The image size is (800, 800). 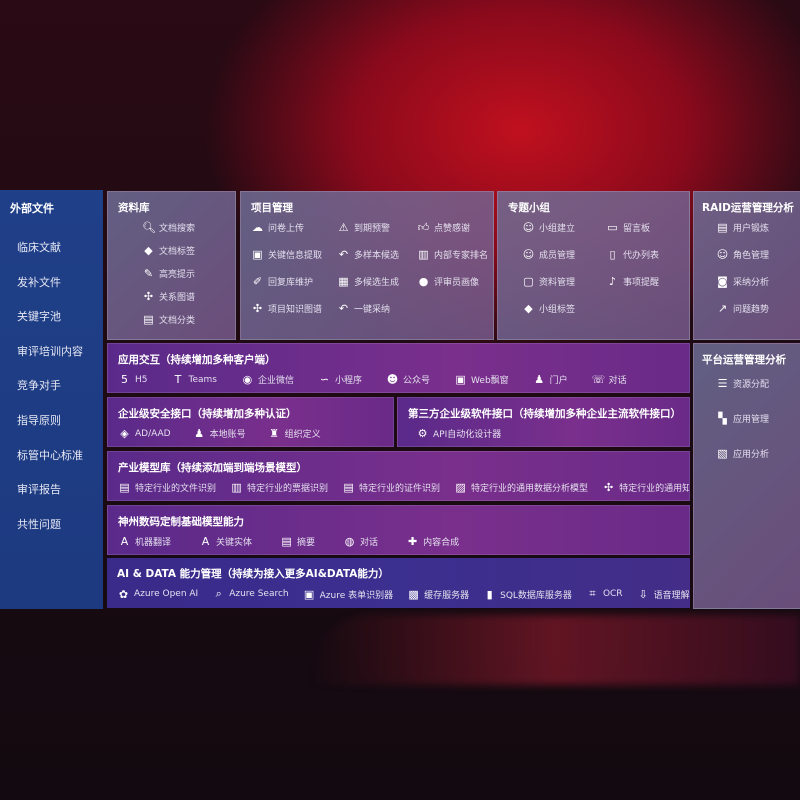 What do you see at coordinates (746, 476) in the screenshot?
I see `panel-platform: 平台运营管理分析 ☰ 资源分配 ▚ 应用管理 ▧ 应用分析` at bounding box center [746, 476].